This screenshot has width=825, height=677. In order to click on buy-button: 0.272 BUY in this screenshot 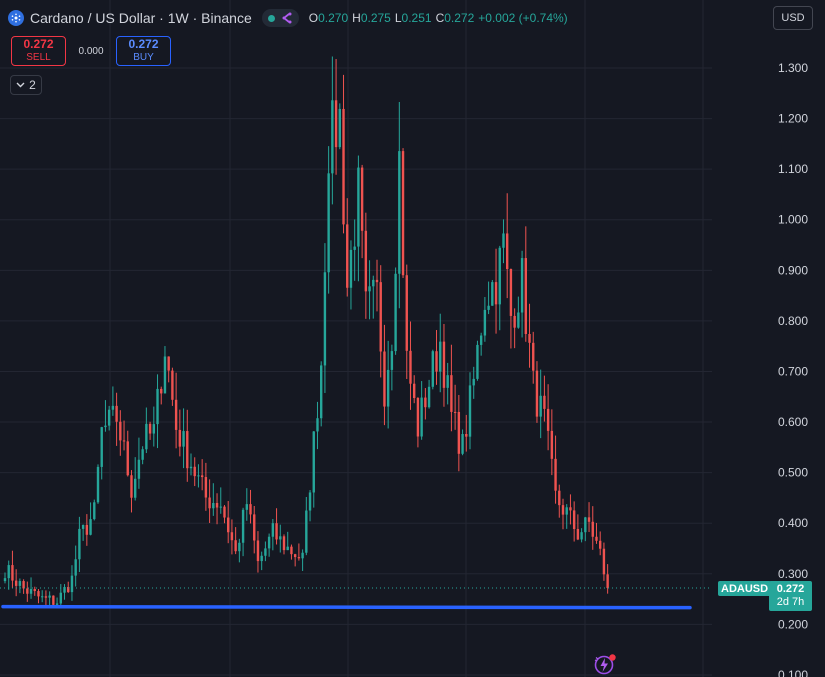, I will do `click(143, 51)`.